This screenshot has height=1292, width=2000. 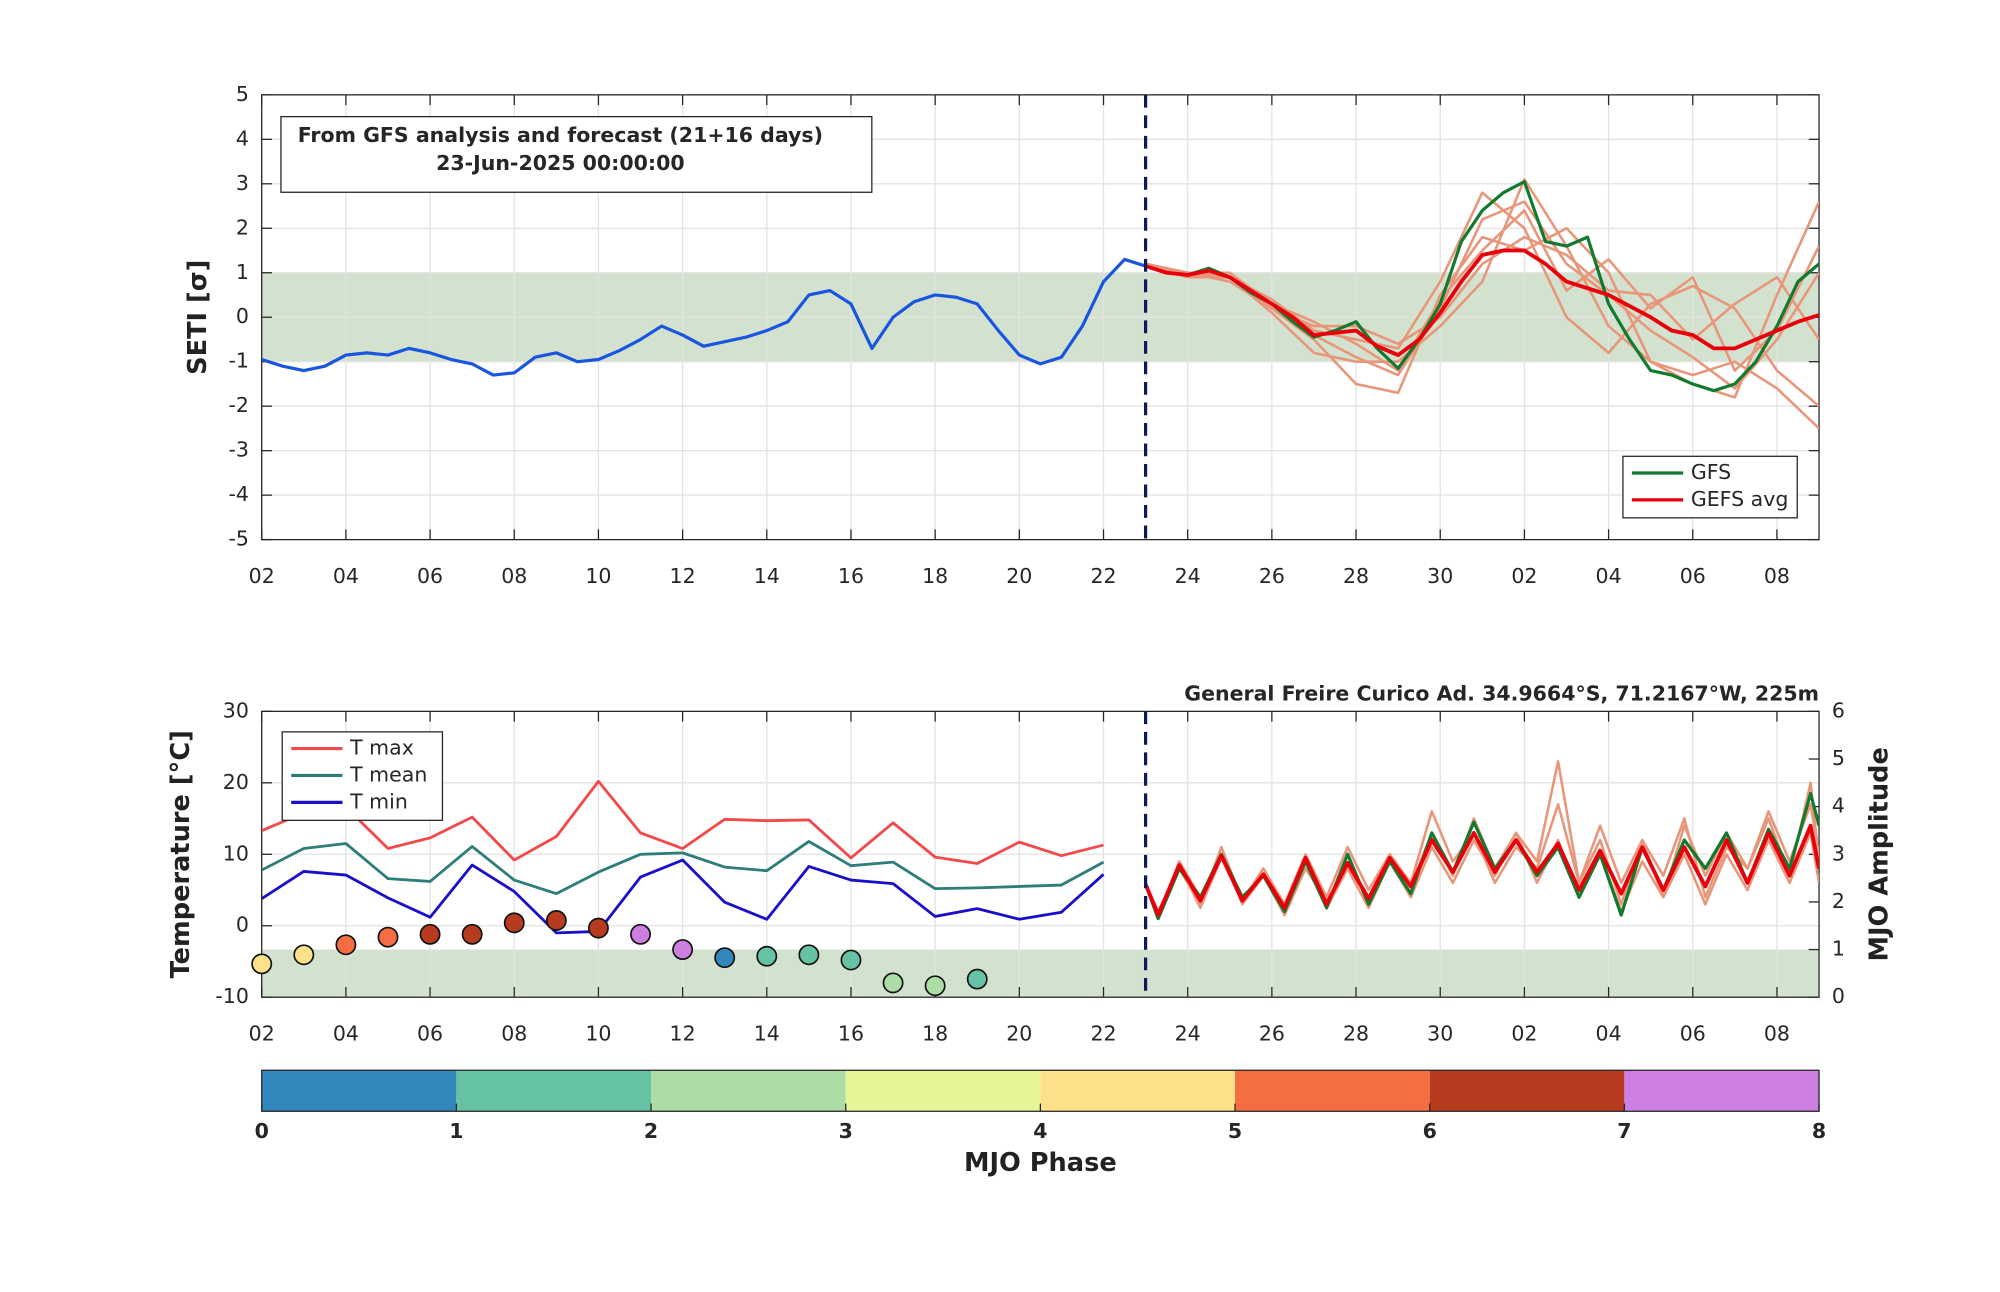 What do you see at coordinates (238, 361) in the screenshot?
I see `y-tick-label: -1` at bounding box center [238, 361].